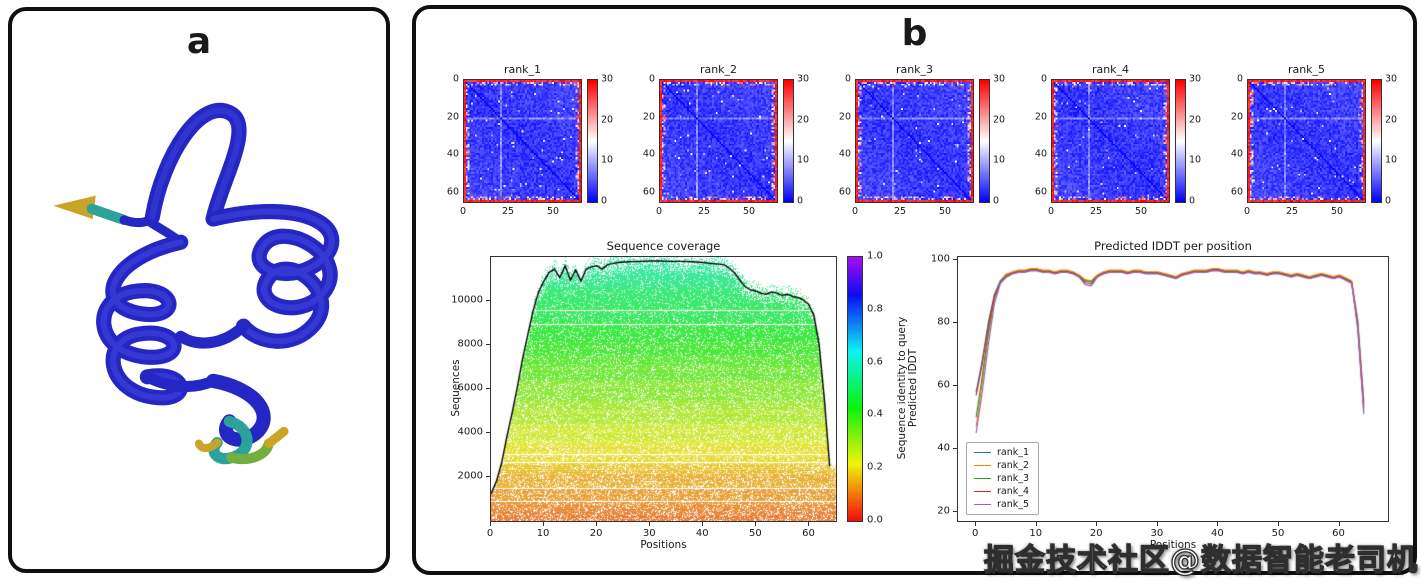  What do you see at coordinates (943, 385) in the screenshot?
I see `y-tick-label: 60` at bounding box center [943, 385].